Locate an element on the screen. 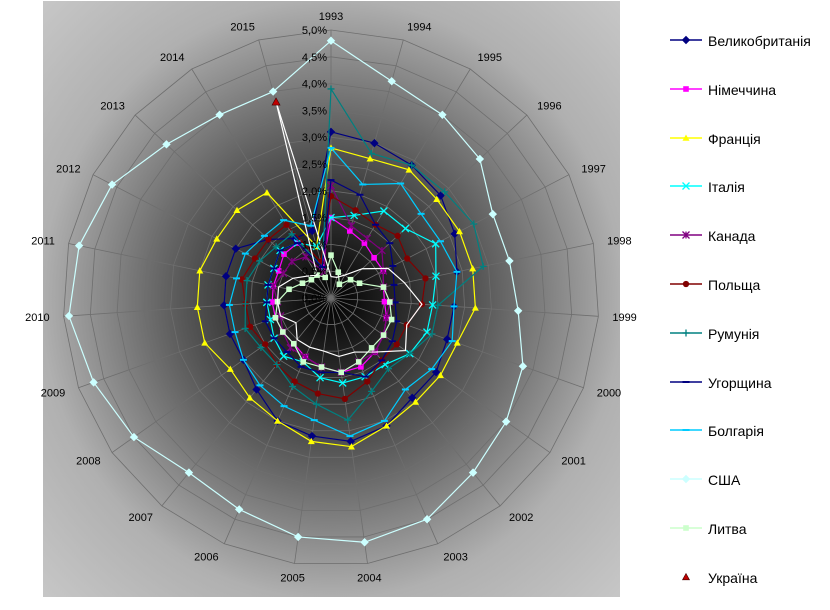 This screenshot has width=830, height=610. category-label: 1993 is located at coordinates (331, 17).